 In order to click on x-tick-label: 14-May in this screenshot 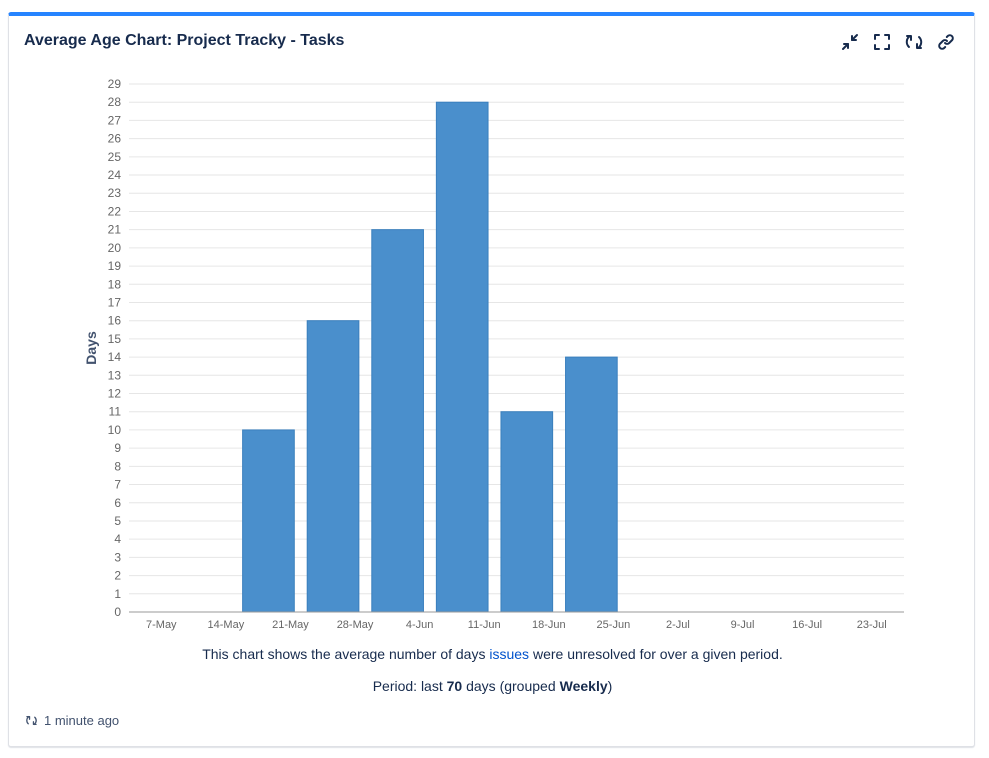, I will do `click(226, 625)`.